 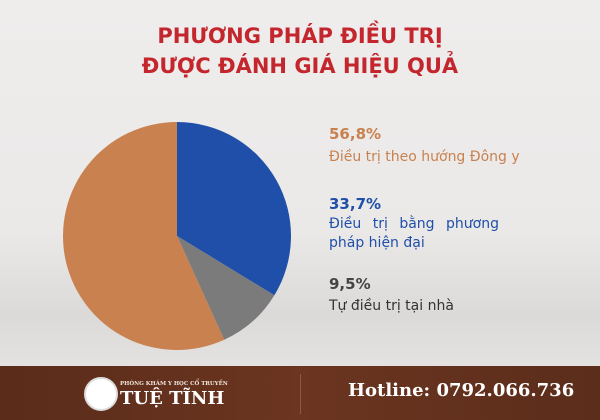 I want to click on legend-label-hien-dai: Điều trị bằng phương pháp hiện đại, so click(x=414, y=233).